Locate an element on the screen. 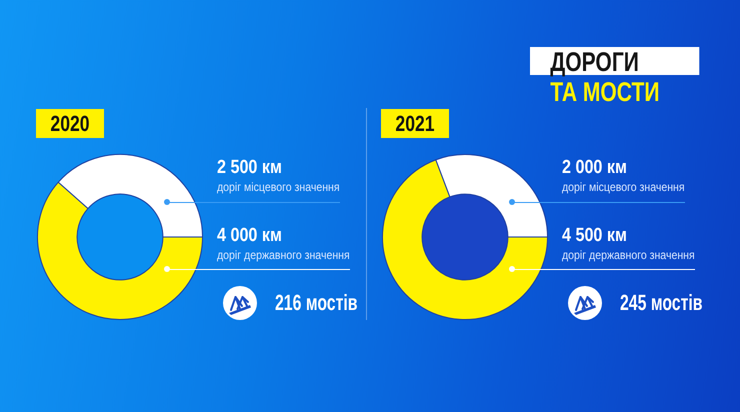 This screenshot has width=740, height=412. chart-subtitle: 2021 is located at coordinates (415, 123).